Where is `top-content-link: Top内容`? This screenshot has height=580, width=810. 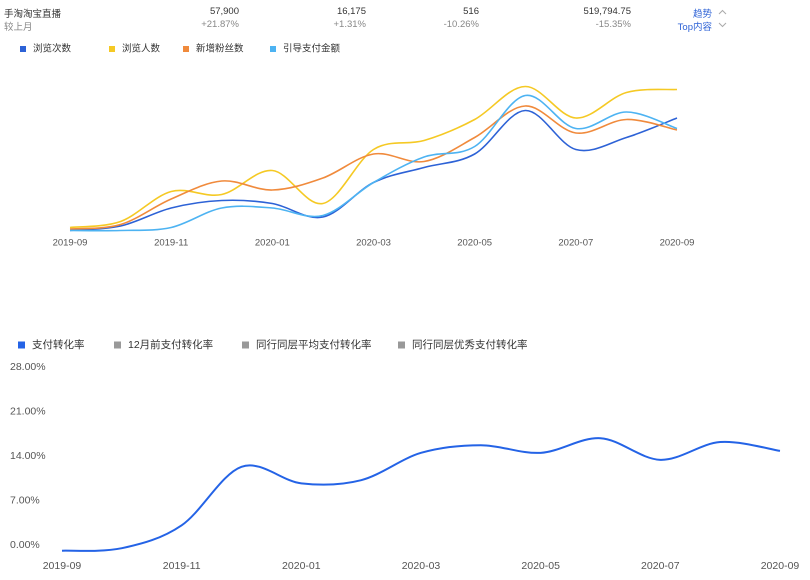 top-content-link: Top内容 is located at coordinates (694, 27).